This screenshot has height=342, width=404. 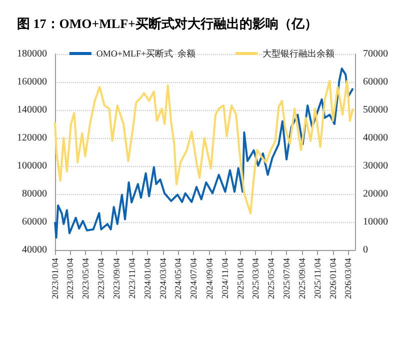 I want to click on x-tick-label: 2026/01/04, so click(x=333, y=279).